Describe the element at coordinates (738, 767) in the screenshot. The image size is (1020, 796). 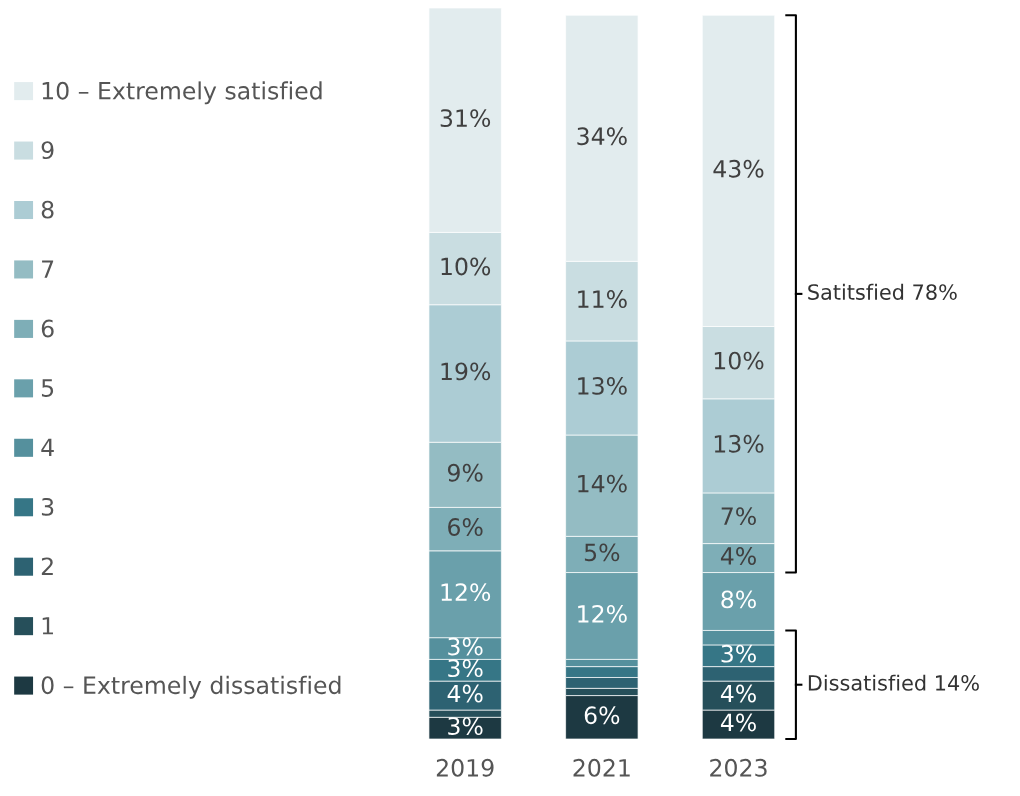
I see `x-tick-label: 2023` at that location.